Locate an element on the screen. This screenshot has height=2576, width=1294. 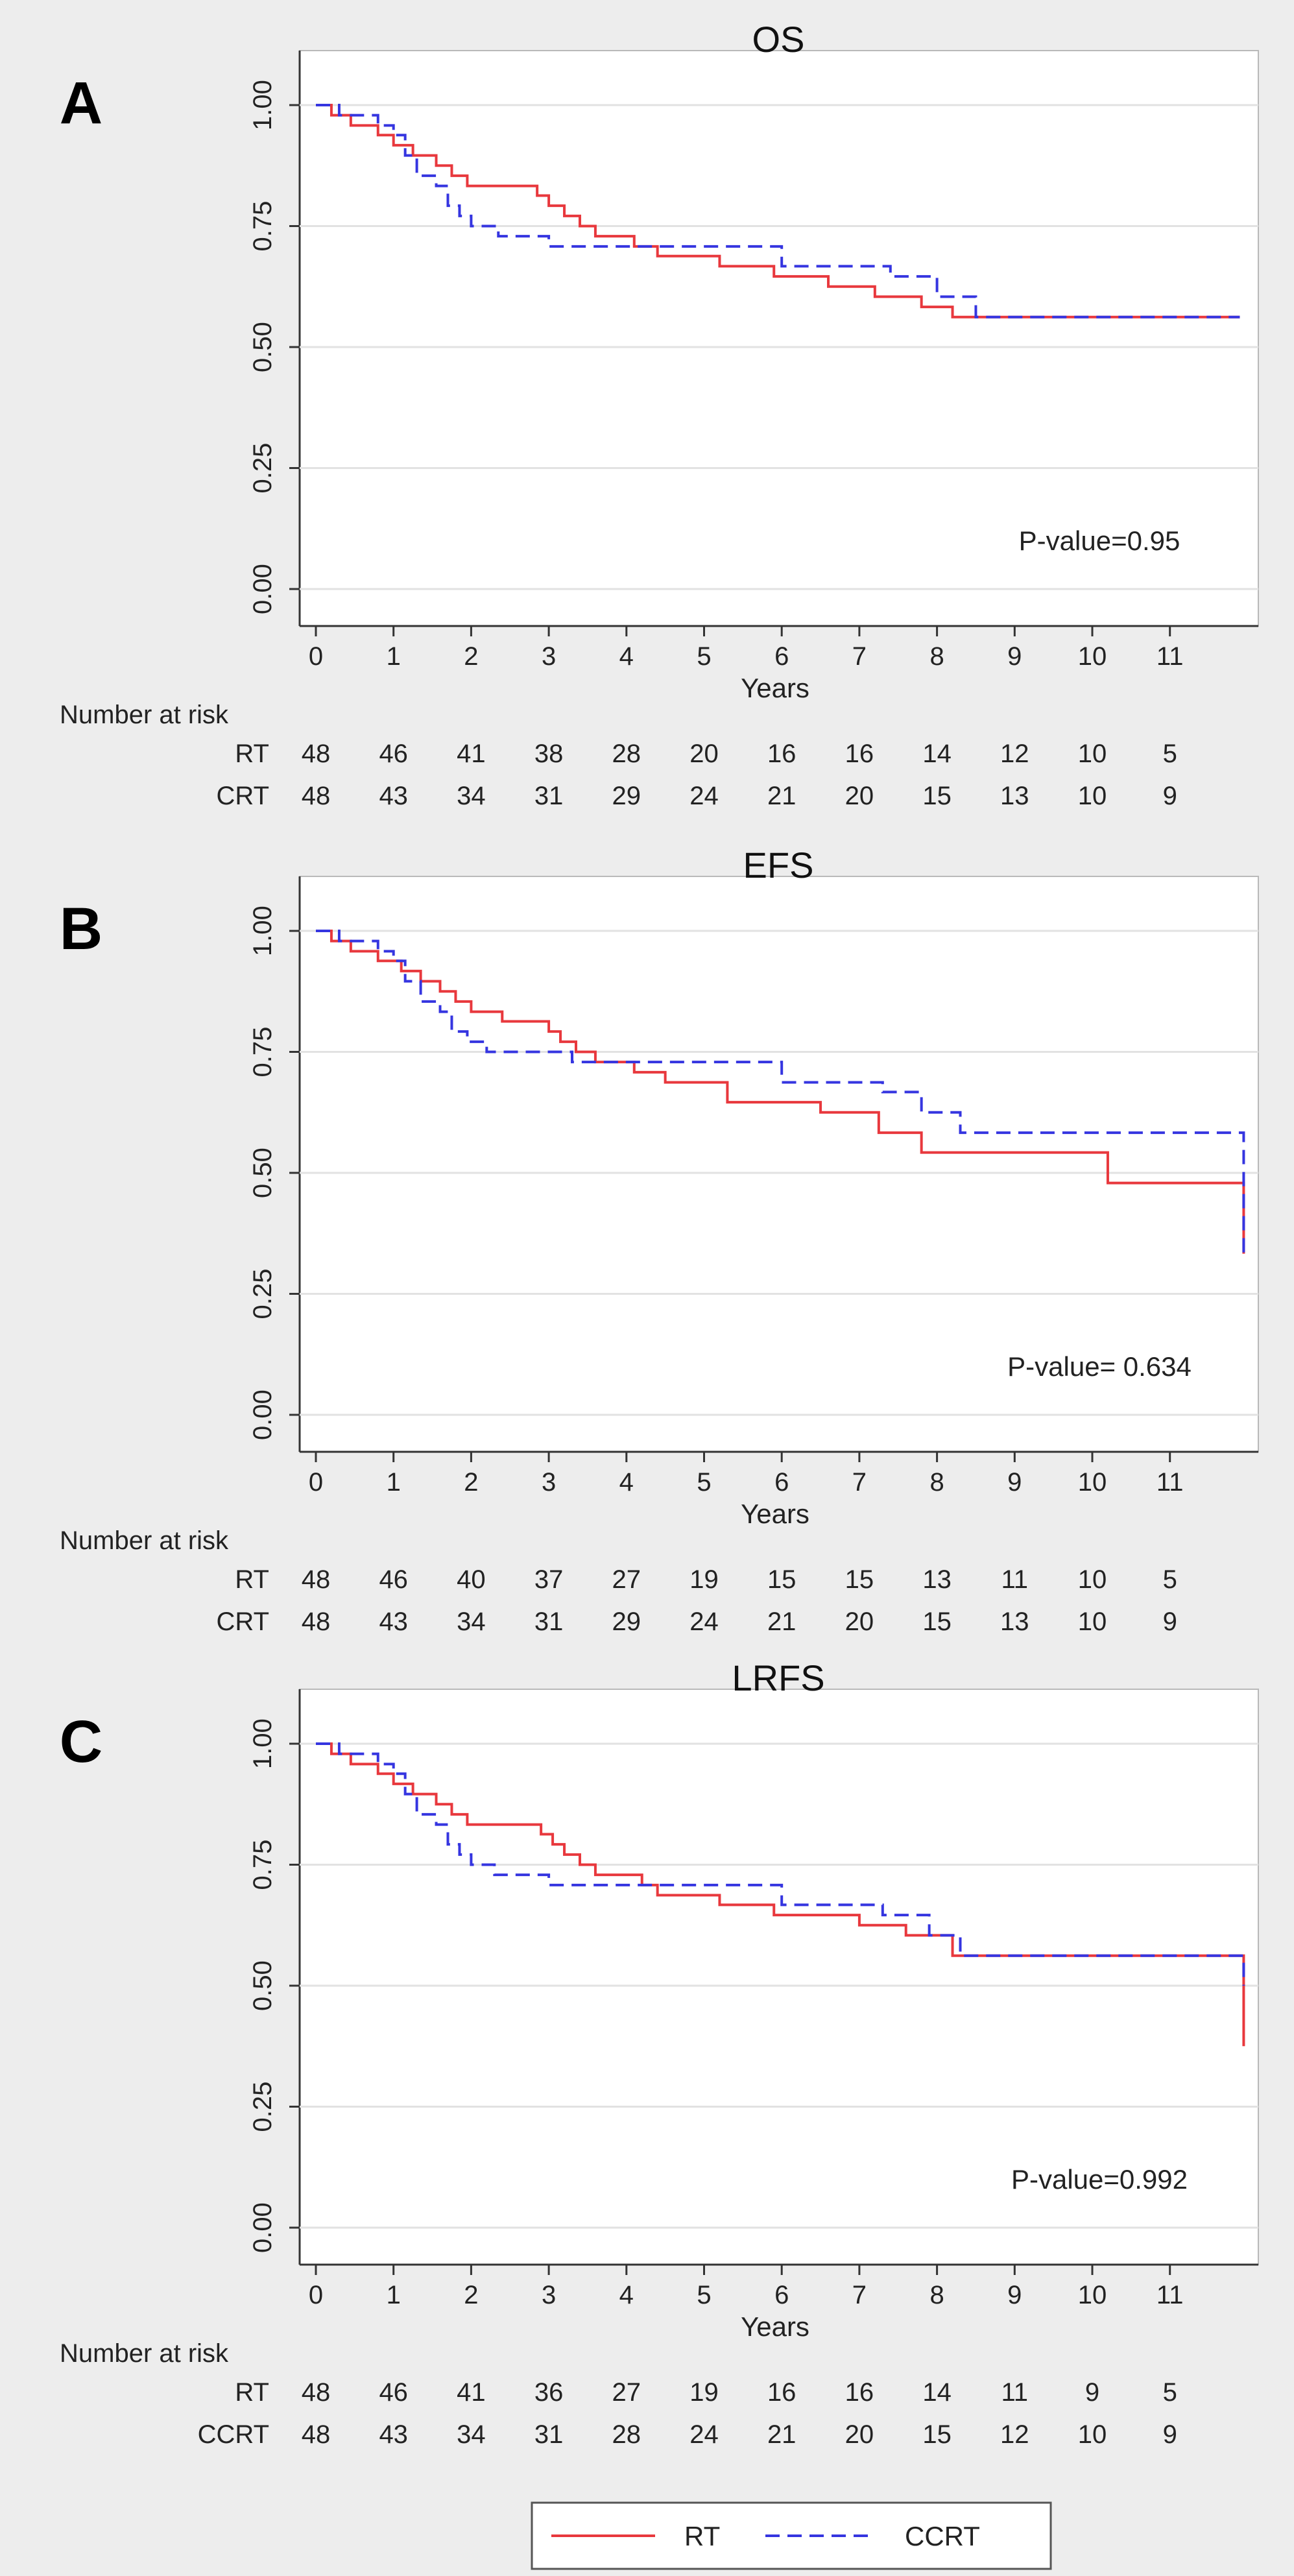
risk-table-header: Number at risk is located at coordinates (144, 1540).